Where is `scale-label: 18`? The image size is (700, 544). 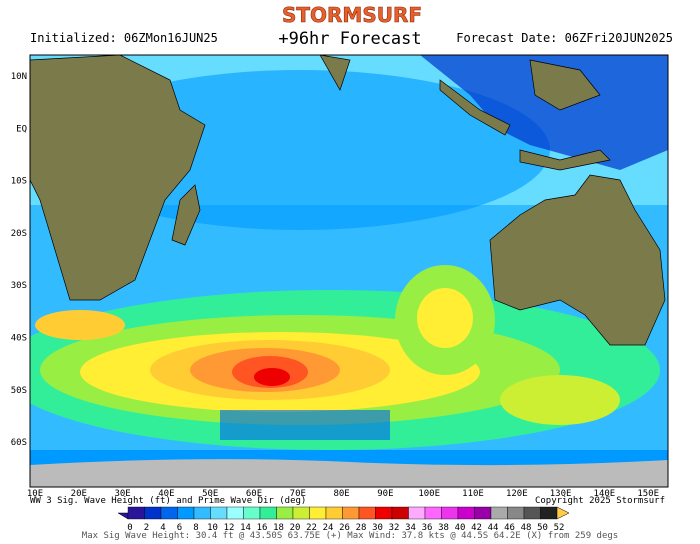 scale-label: 18 is located at coordinates (278, 528).